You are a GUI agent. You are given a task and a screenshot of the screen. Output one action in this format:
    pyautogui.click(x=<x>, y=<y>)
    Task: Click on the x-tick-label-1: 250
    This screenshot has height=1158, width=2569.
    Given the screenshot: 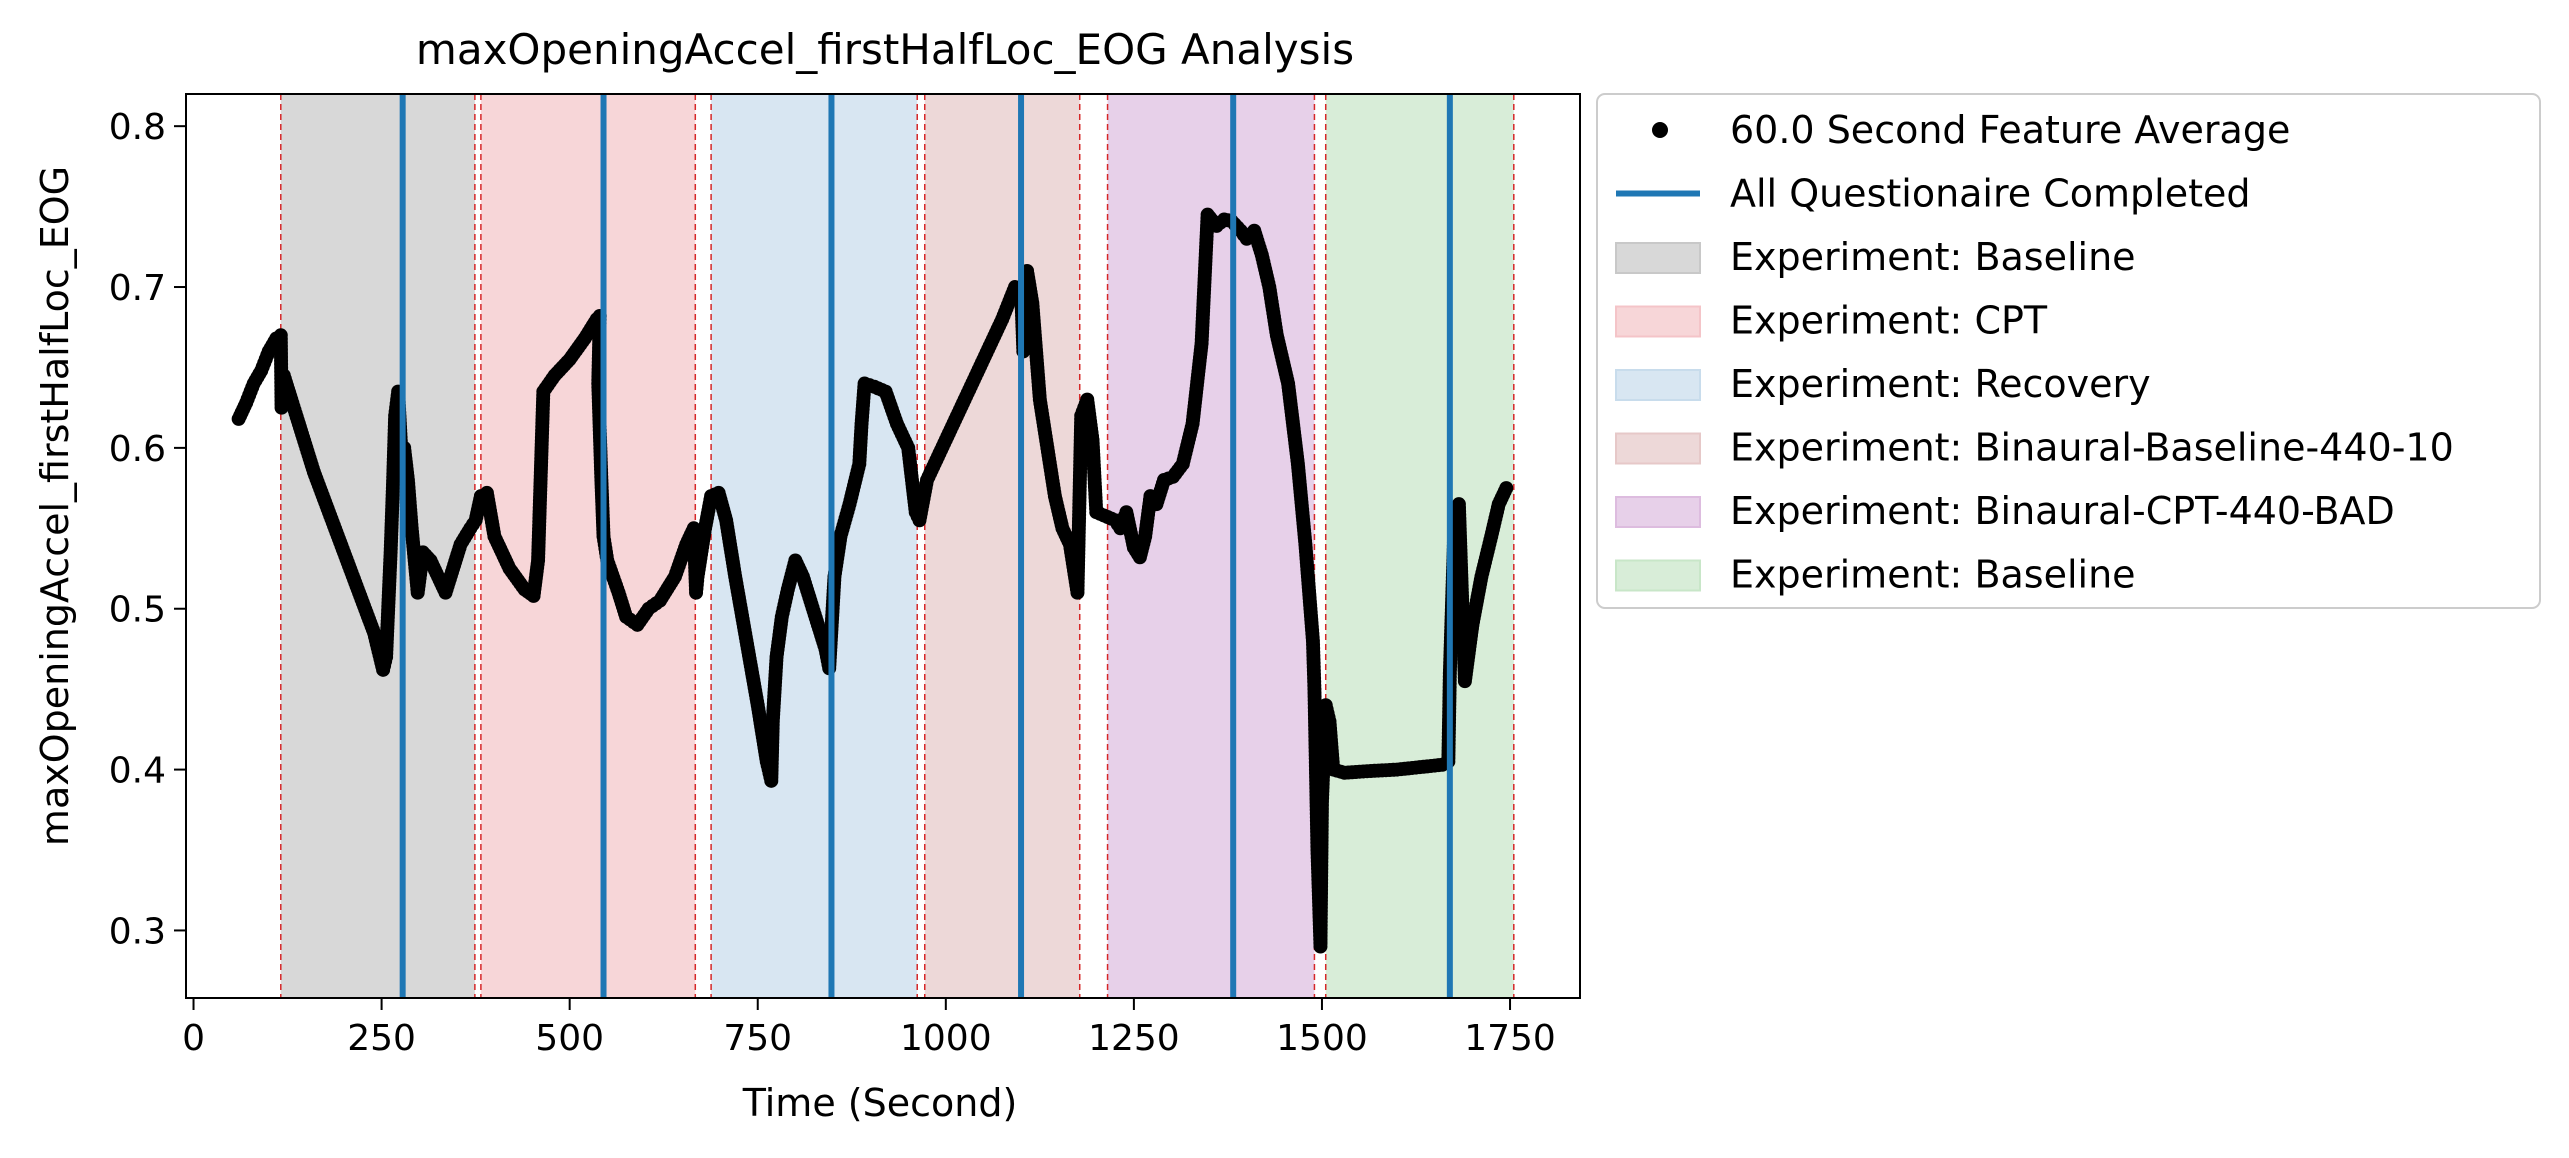 What is the action you would take?
    pyautogui.click(x=381, y=1038)
    